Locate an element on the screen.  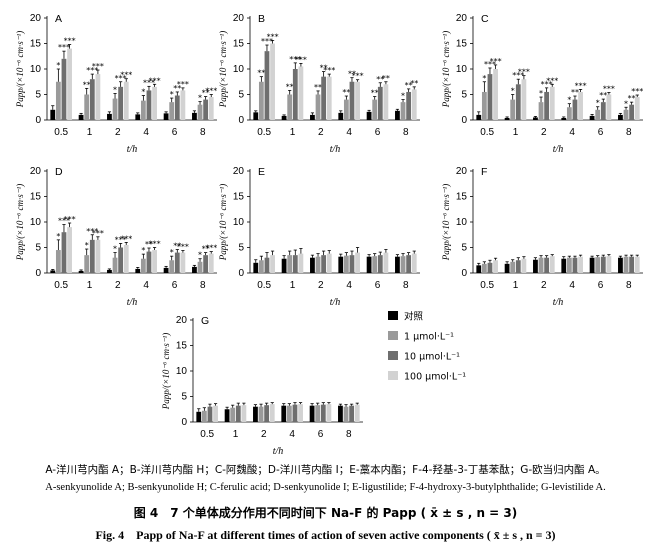
legend-label: 100 μmol·L⁻¹ is located at coordinates (435, 377).